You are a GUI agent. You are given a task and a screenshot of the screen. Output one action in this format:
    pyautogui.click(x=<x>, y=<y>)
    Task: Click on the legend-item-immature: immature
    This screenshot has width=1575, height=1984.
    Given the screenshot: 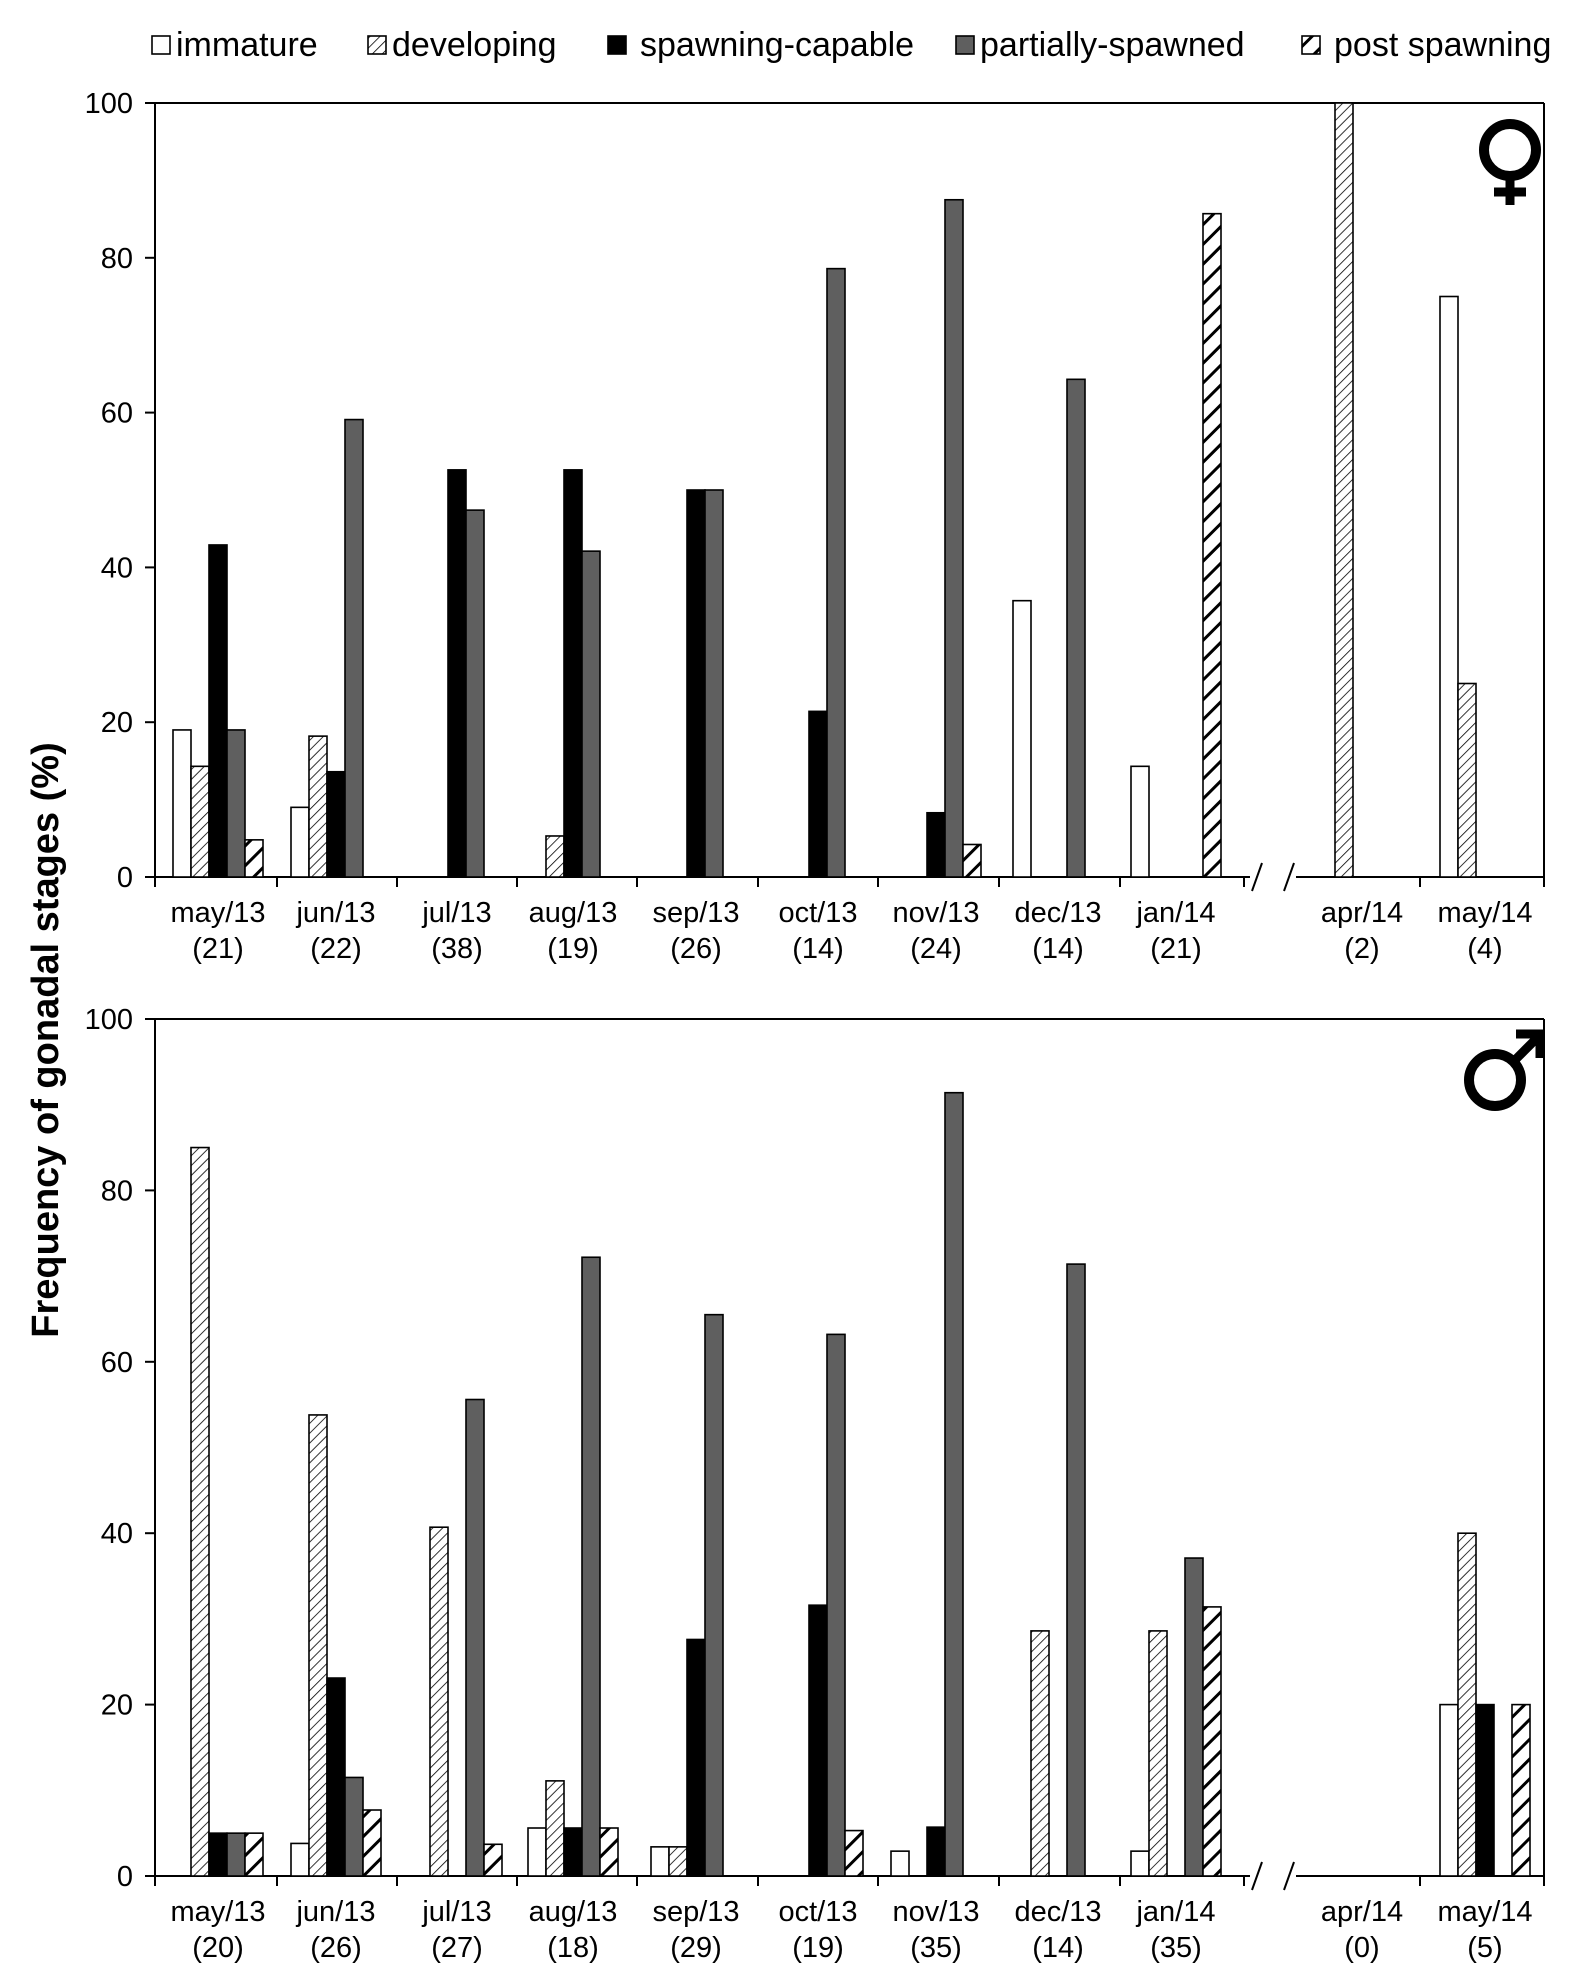 What is the action you would take?
    pyautogui.click(x=234, y=45)
    